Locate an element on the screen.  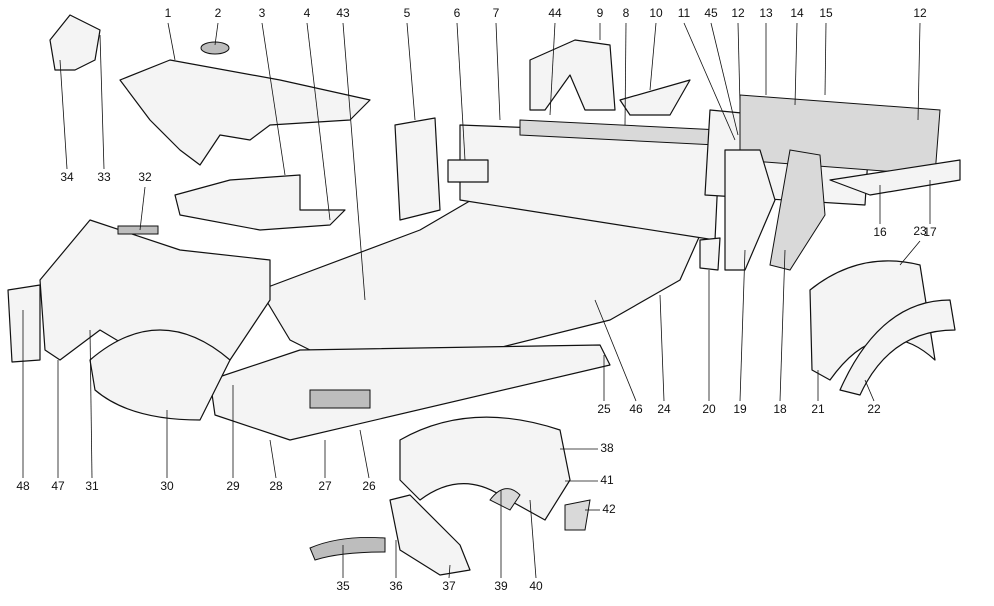
duct-bracket is located at coordinates (430, 535).